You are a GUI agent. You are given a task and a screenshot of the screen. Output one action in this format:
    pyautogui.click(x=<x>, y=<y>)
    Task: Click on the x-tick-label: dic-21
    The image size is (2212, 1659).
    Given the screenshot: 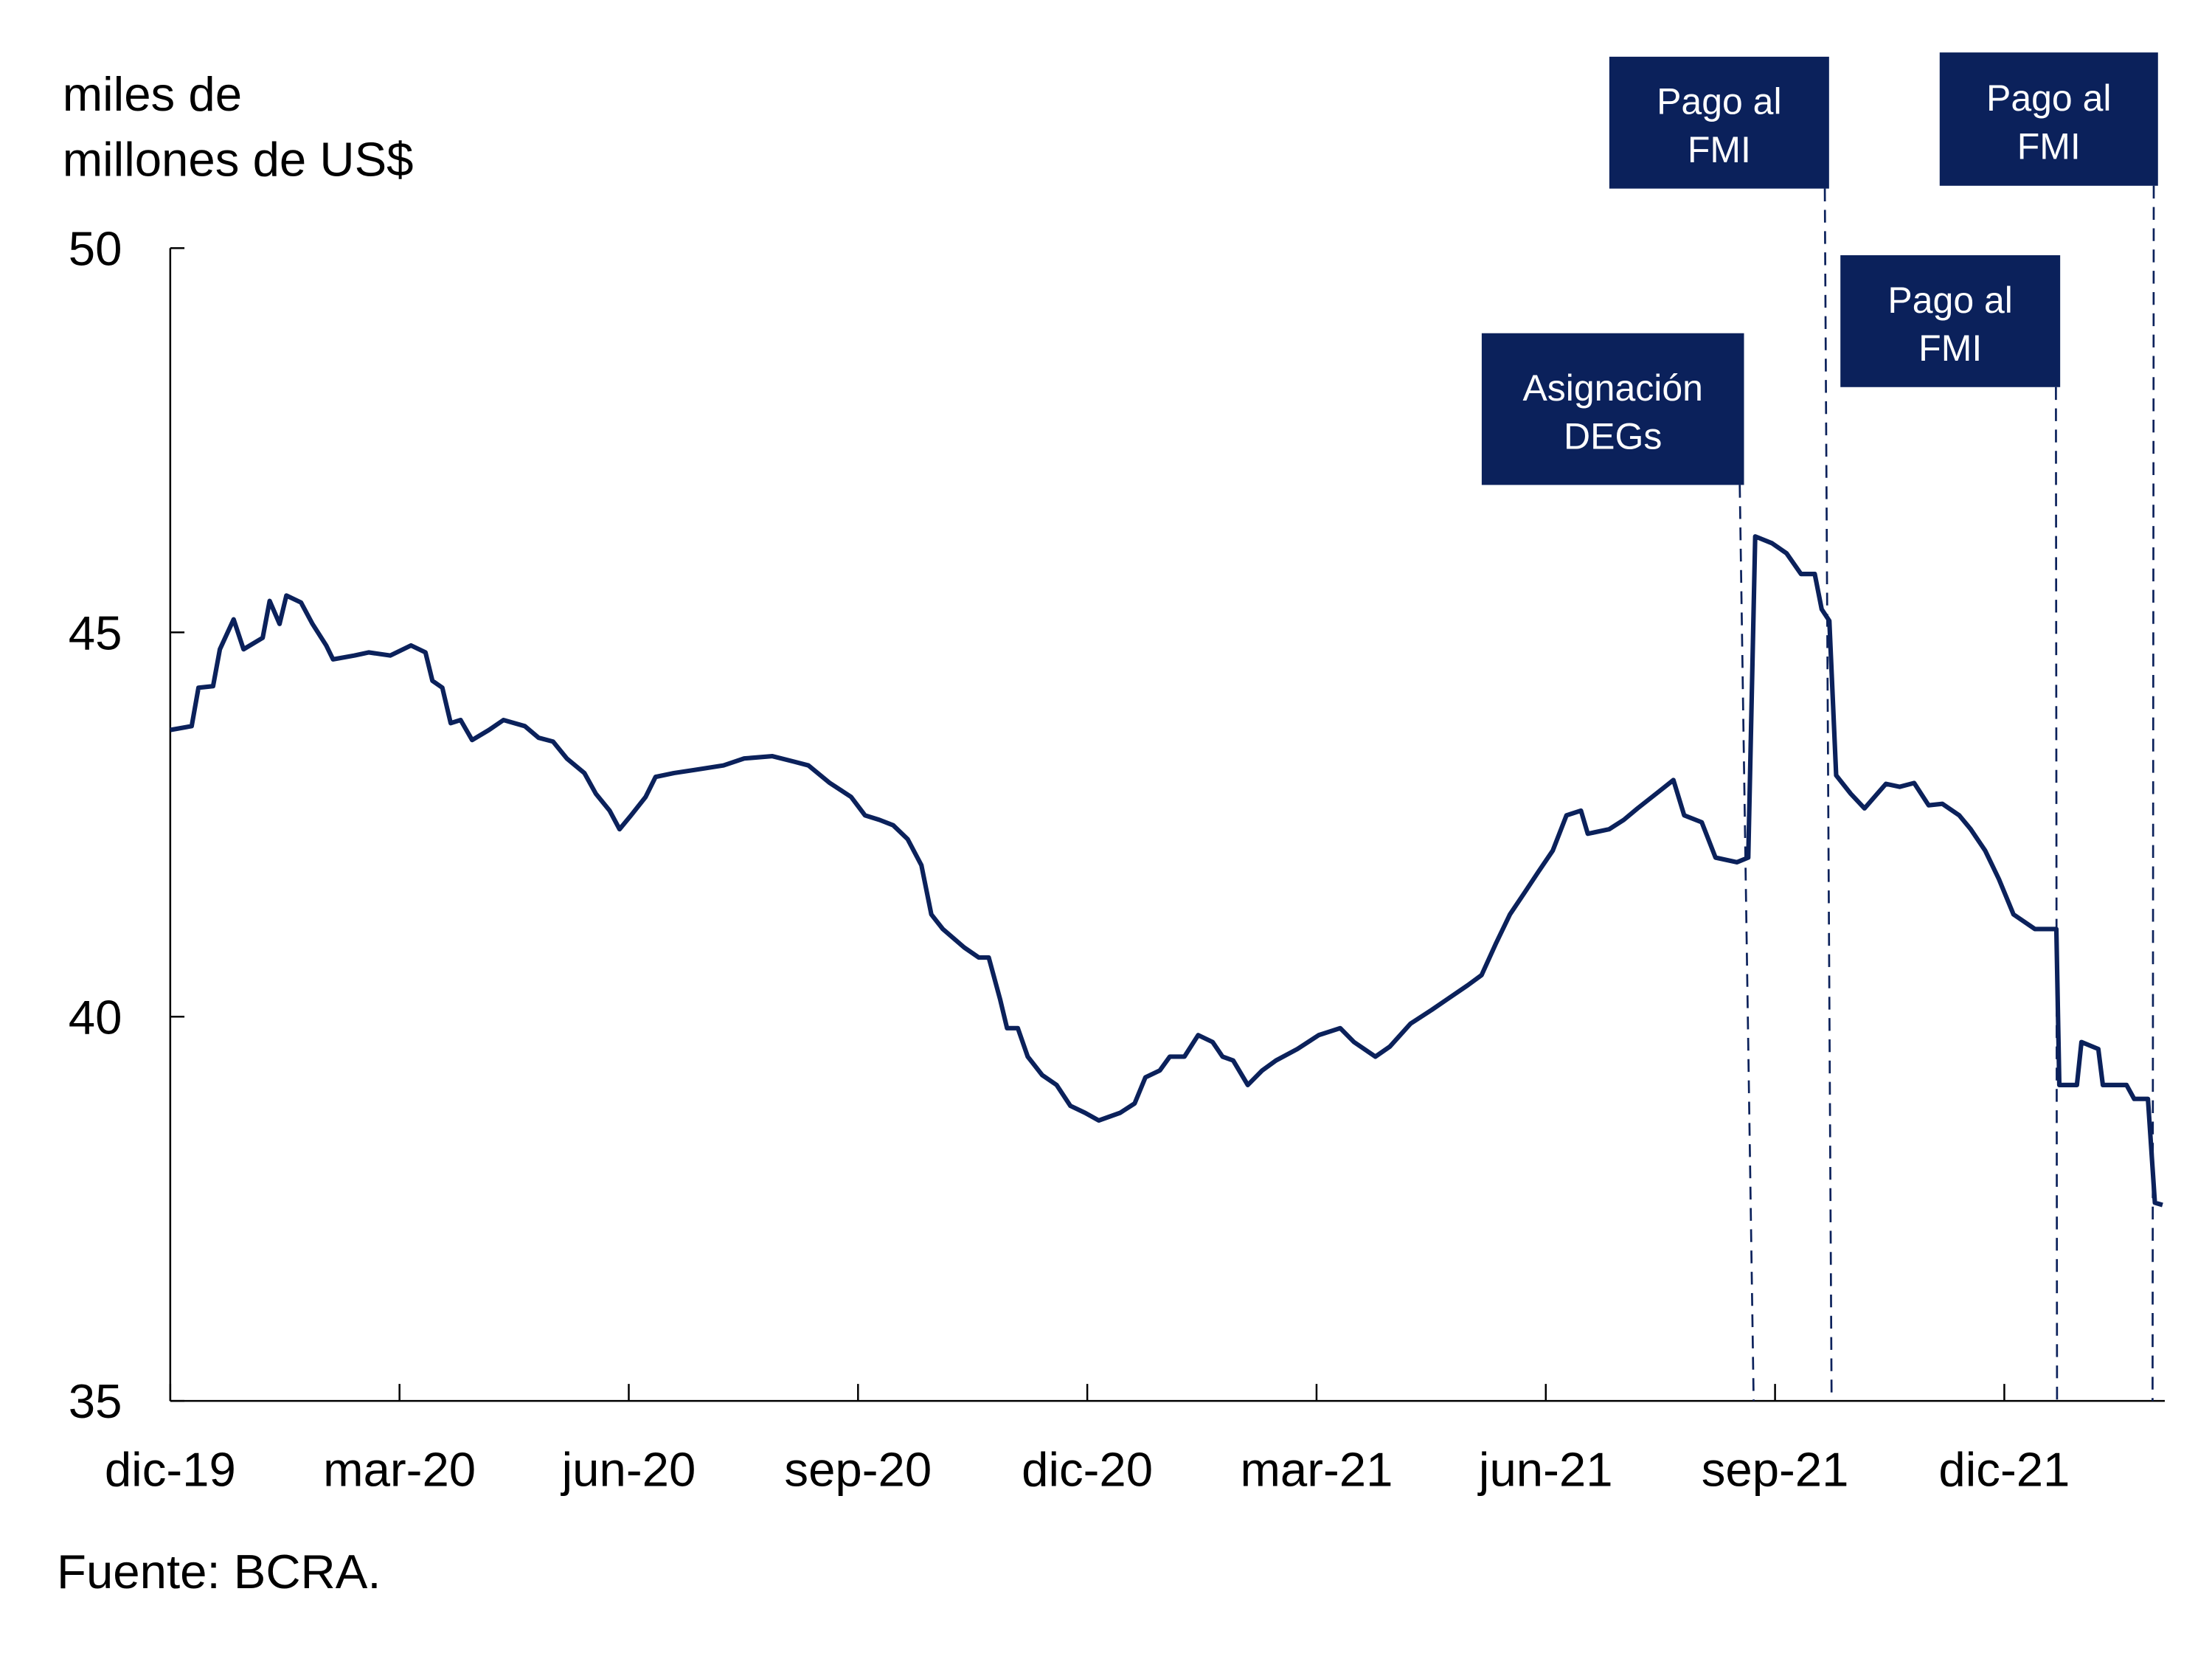 What is the action you would take?
    pyautogui.click(x=2004, y=1469)
    